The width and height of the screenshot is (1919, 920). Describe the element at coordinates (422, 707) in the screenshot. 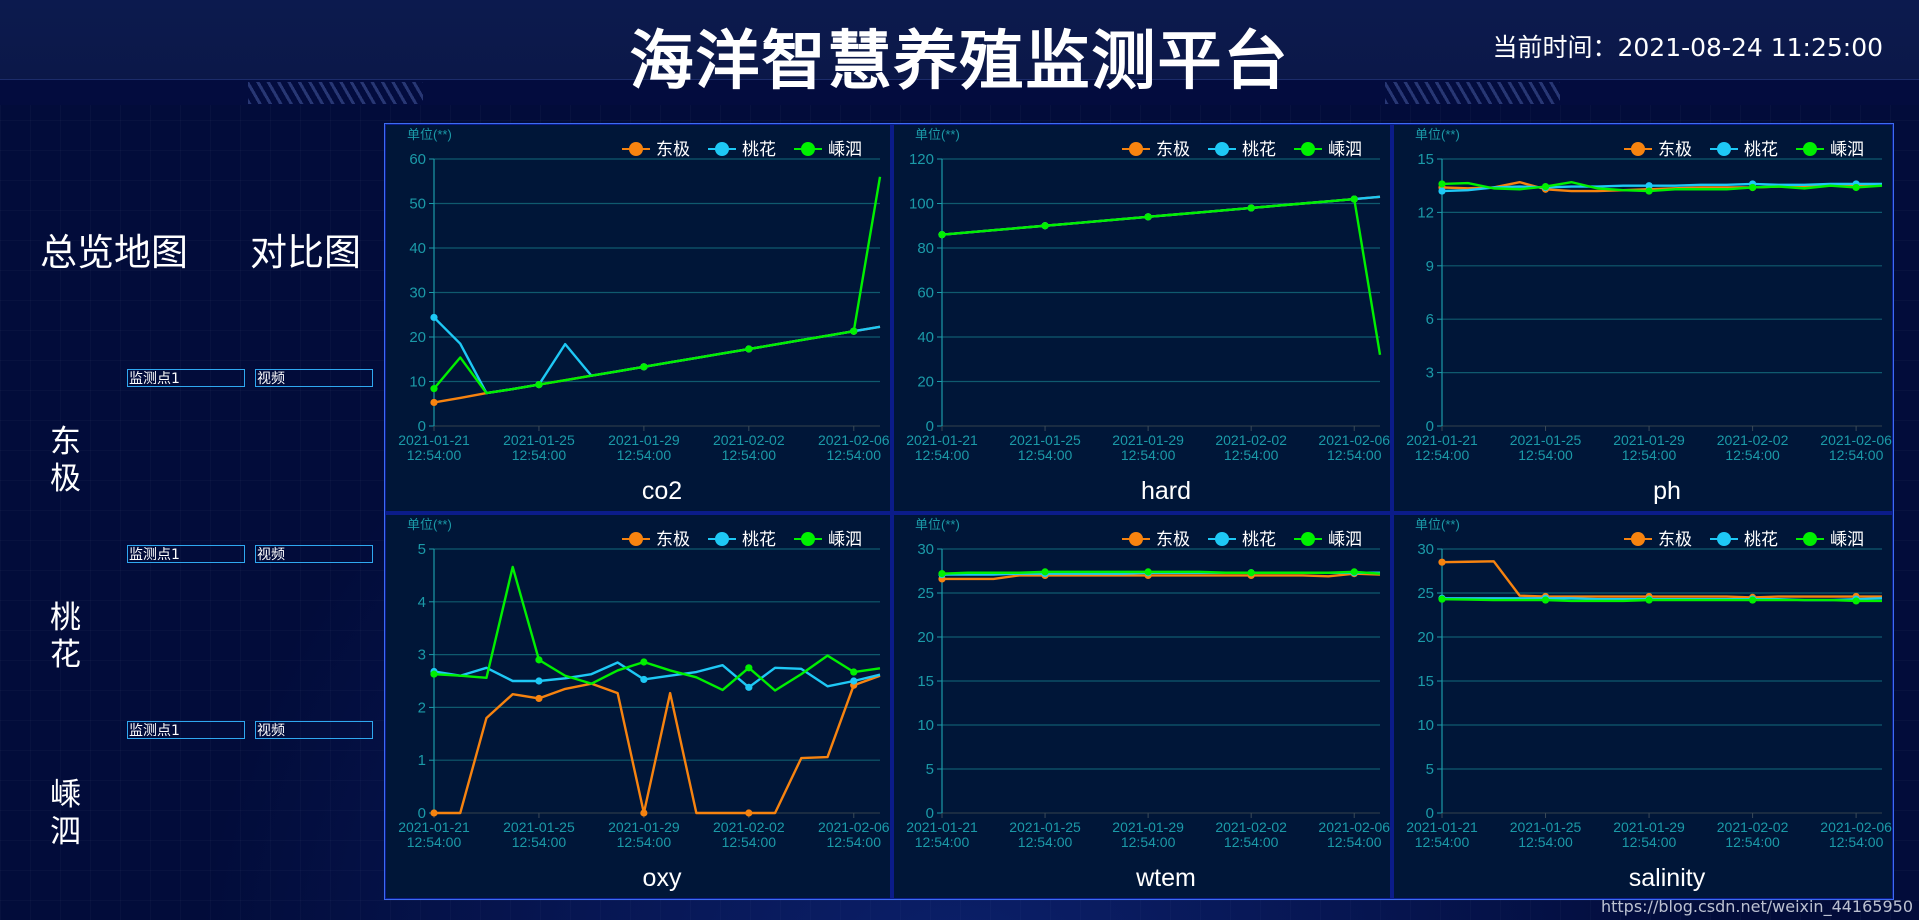

I see `y-tick-label: 2` at that location.